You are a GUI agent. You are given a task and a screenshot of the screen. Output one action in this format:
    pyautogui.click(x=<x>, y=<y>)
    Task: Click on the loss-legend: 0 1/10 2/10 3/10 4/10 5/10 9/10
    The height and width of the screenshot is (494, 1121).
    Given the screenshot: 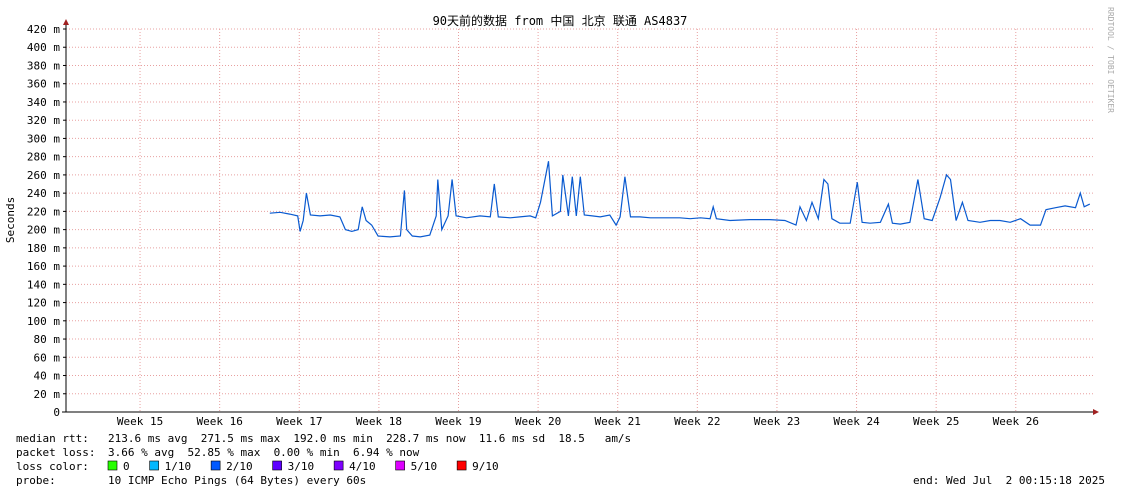 What is the action you would take?
    pyautogui.click(x=303, y=466)
    